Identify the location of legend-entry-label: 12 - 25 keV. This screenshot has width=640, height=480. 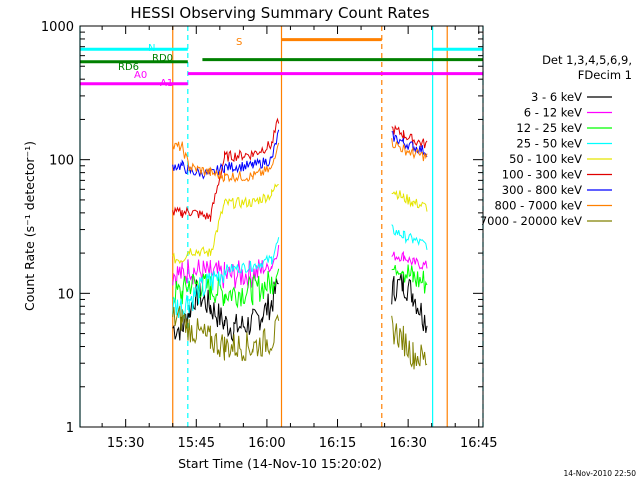
(549, 128).